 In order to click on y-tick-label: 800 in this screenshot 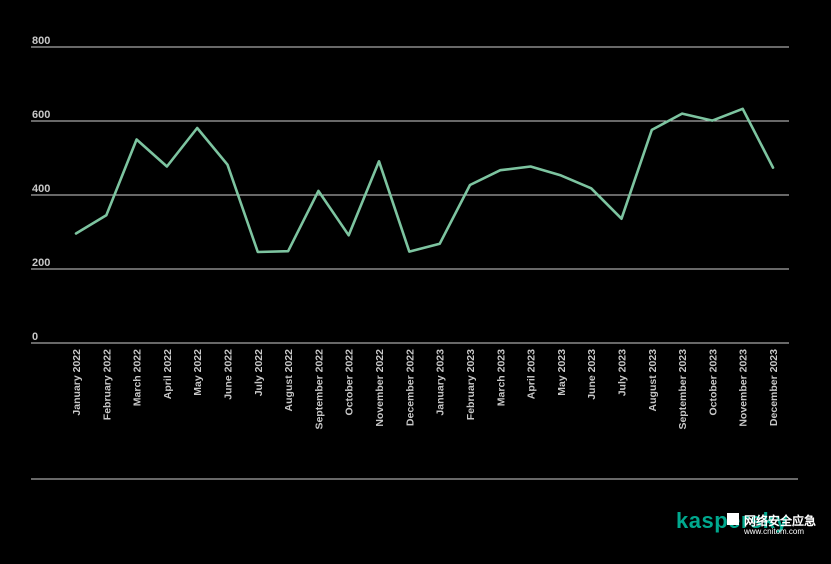, I will do `click(41, 41)`.